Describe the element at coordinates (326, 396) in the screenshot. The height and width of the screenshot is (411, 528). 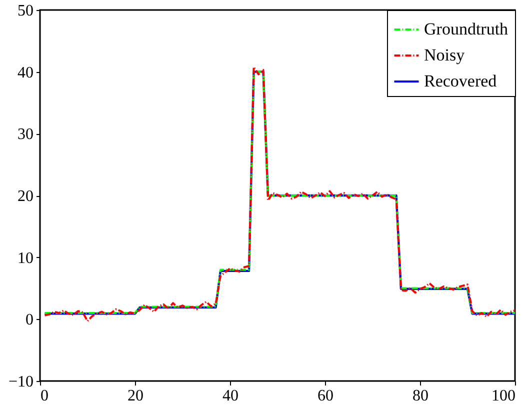
I see `x-tick-label: 60` at that location.